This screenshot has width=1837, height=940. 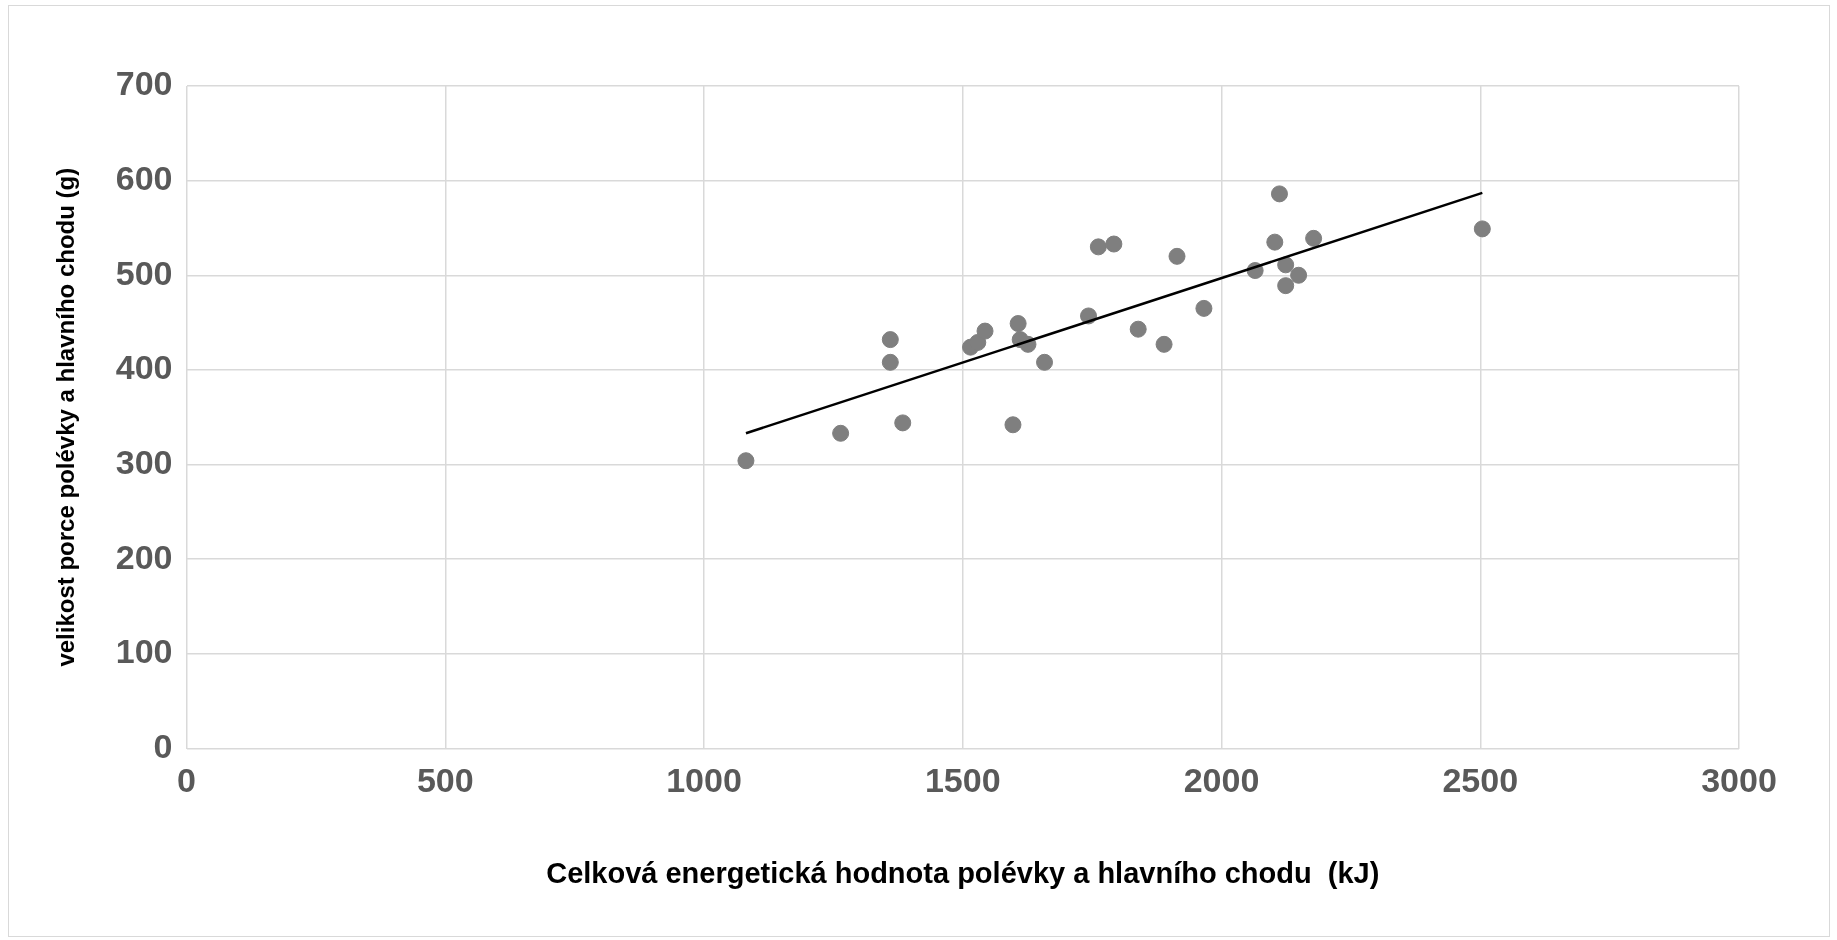 What do you see at coordinates (704, 780) in the screenshot?
I see `x-tick-label: 1000` at bounding box center [704, 780].